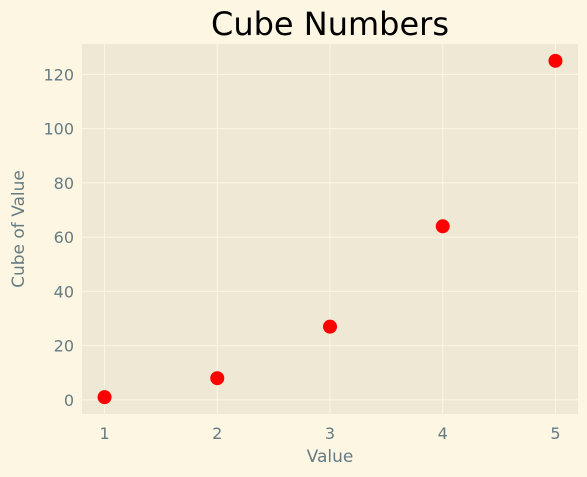 The image size is (587, 477). Describe the element at coordinates (443, 433) in the screenshot. I see `x-tick-label: 4` at that location.